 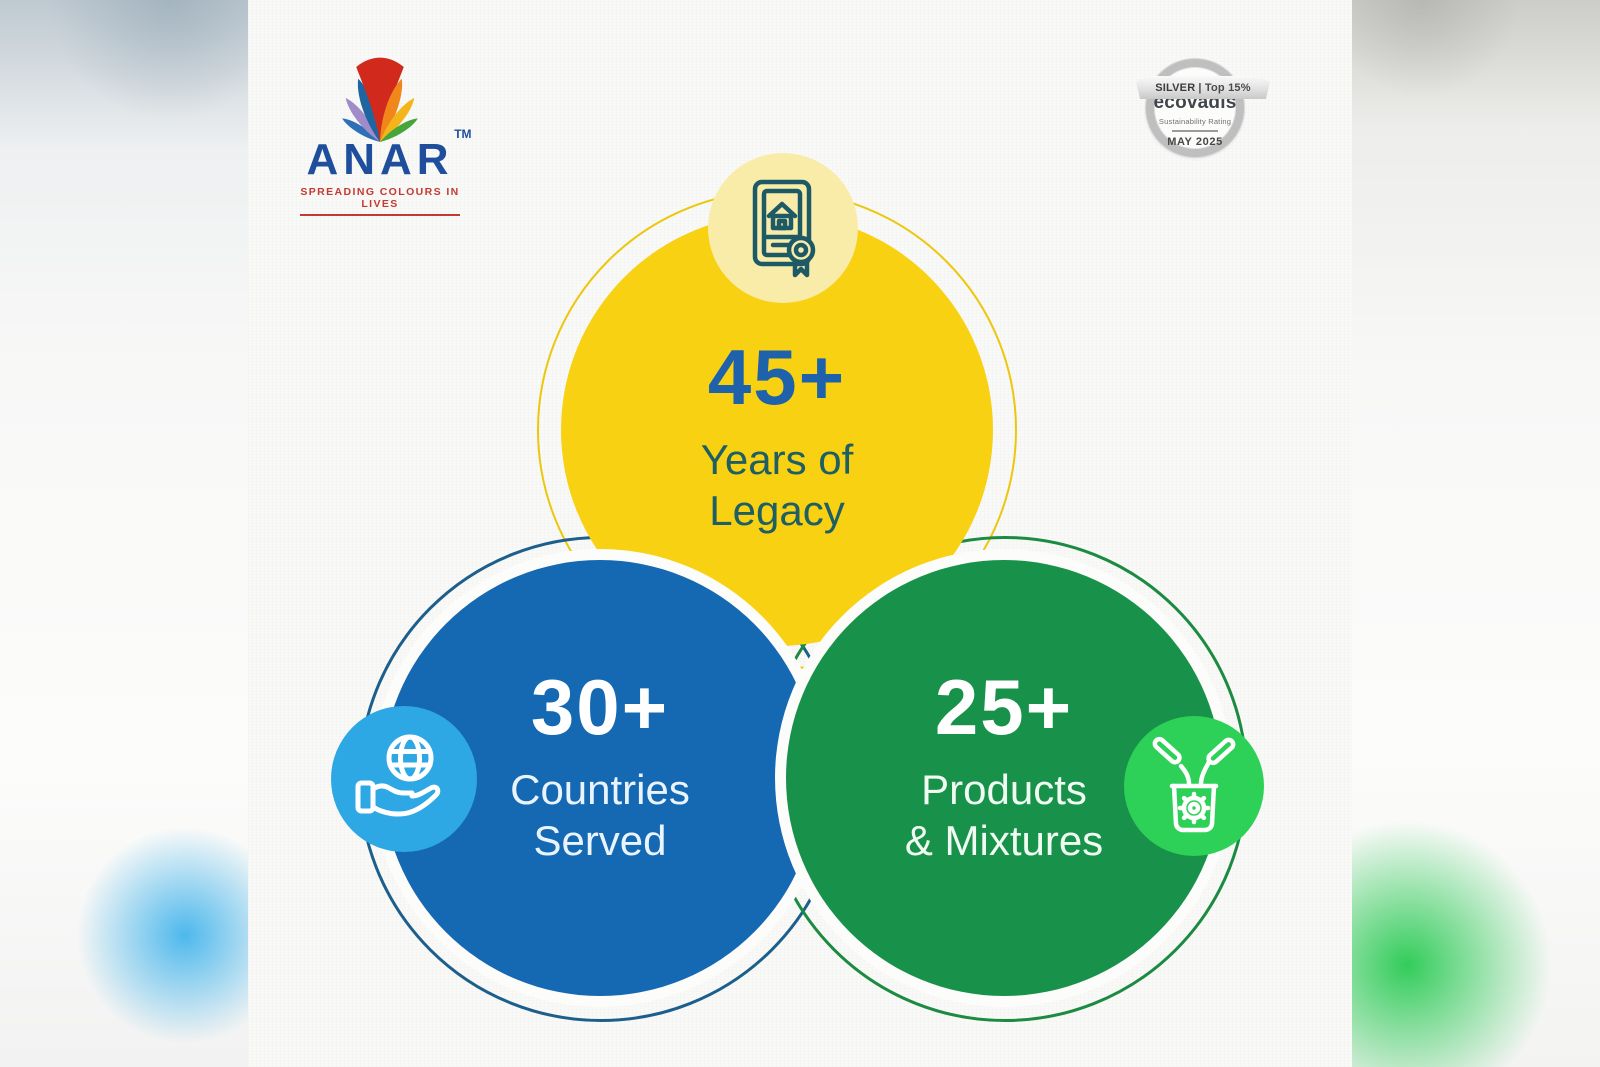 I want to click on stat-label: Years of Legacy, so click(x=777, y=485).